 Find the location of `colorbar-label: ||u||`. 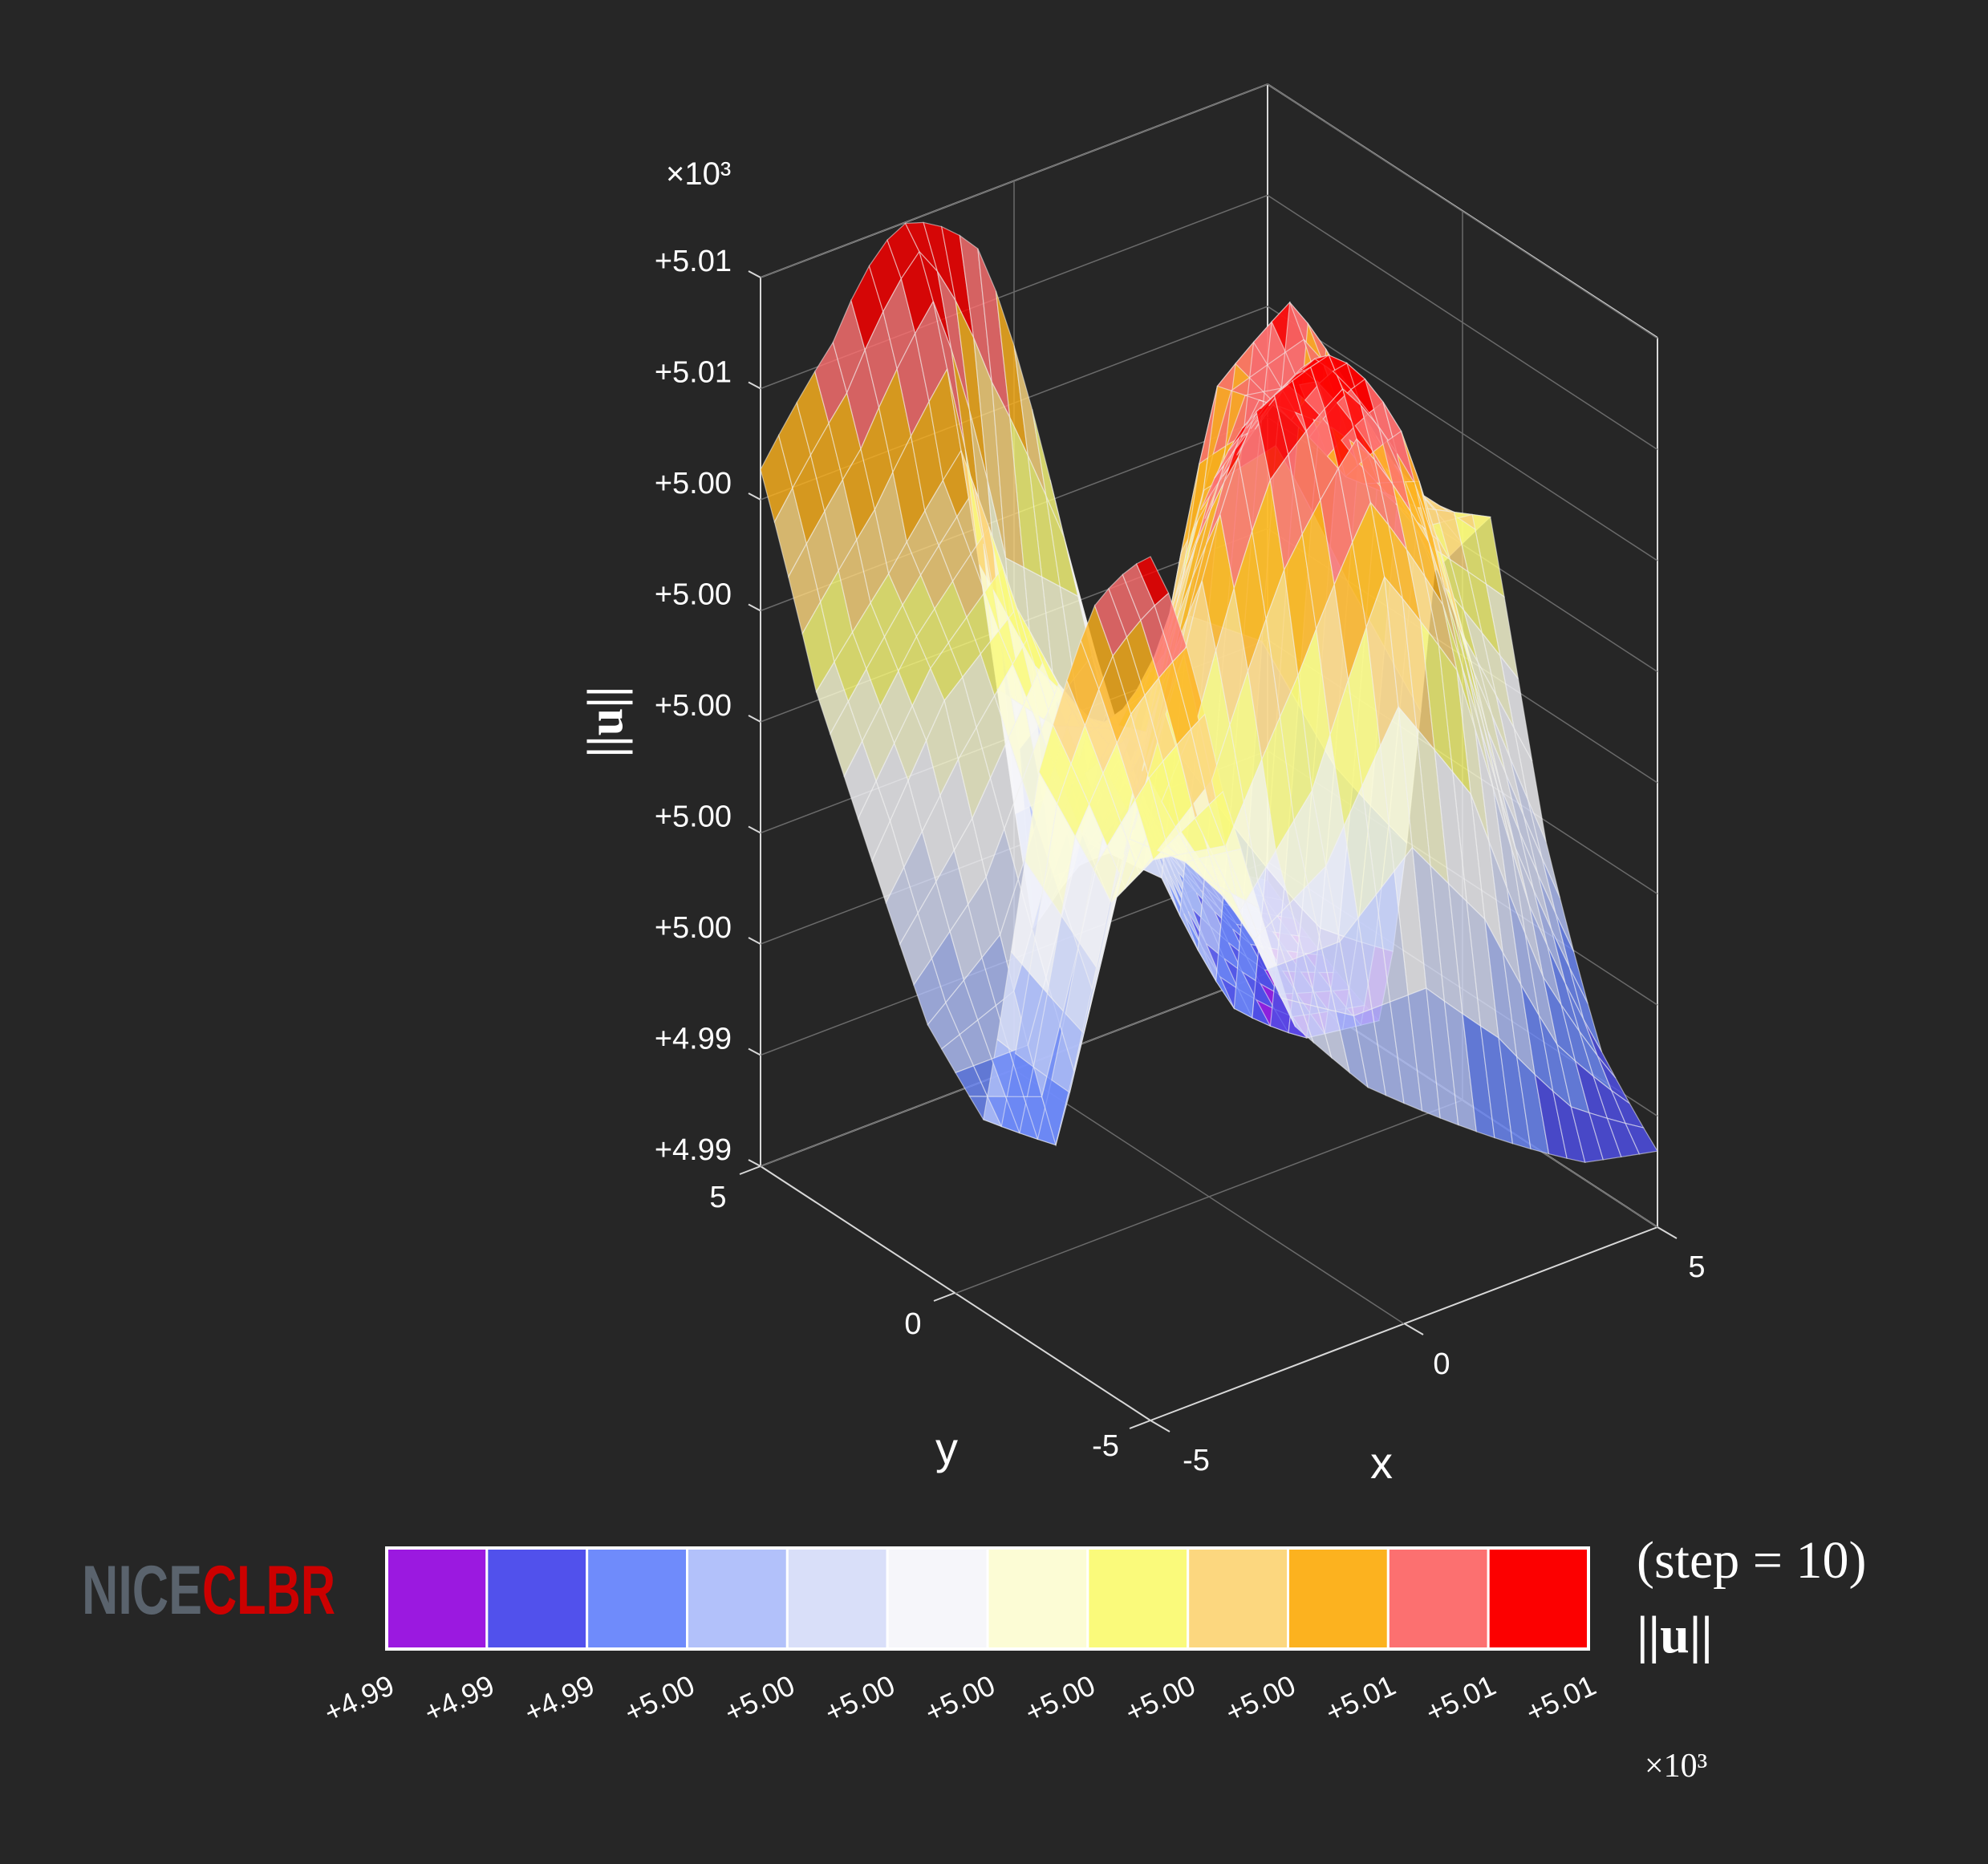

colorbar-label: ||u|| is located at coordinates (1675, 1635).